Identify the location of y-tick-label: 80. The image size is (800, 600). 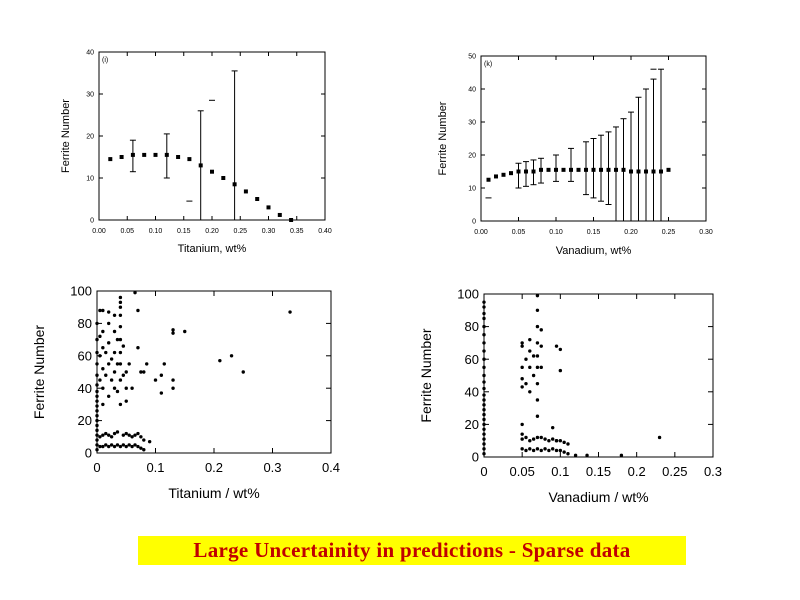
(85, 323).